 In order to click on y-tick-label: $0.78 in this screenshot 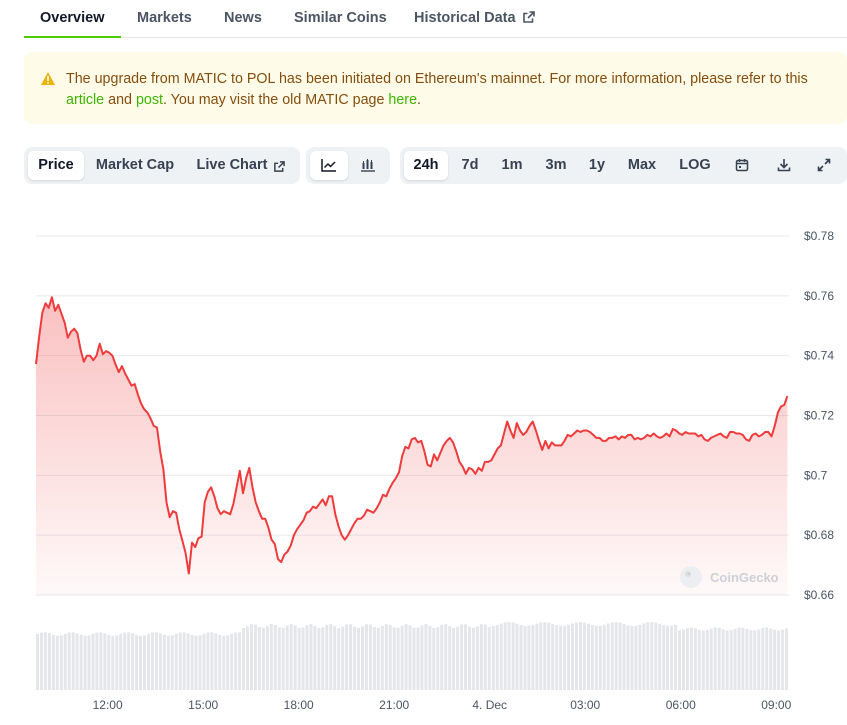, I will do `click(819, 236)`.